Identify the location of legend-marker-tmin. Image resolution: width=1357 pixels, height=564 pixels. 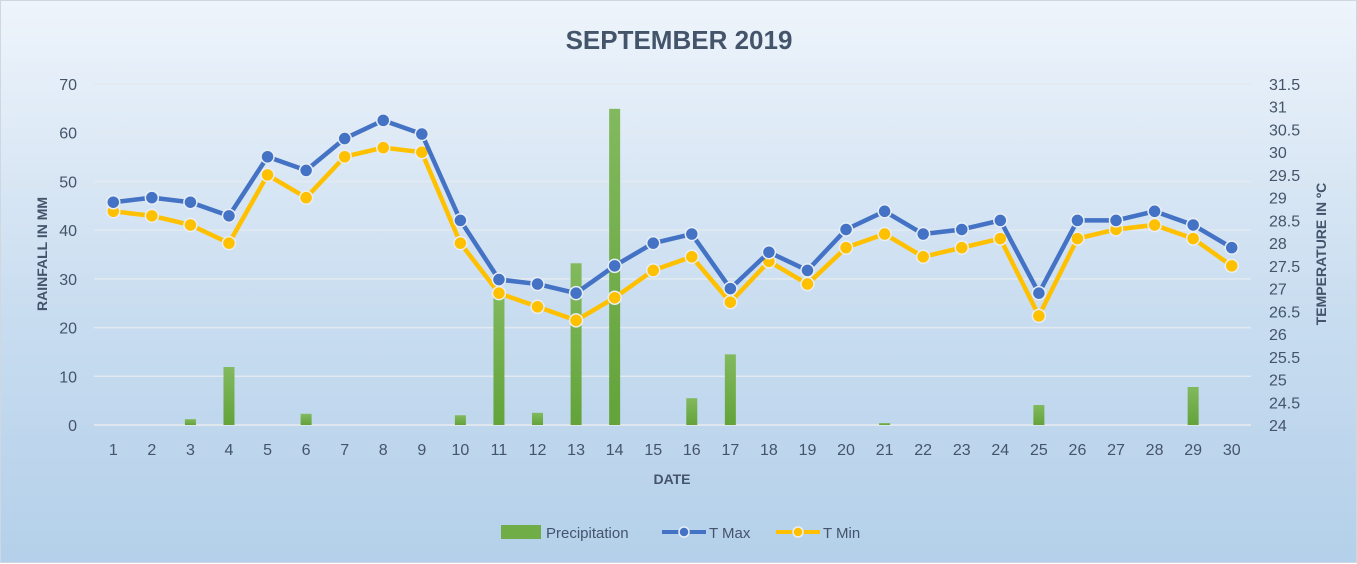
(798, 532).